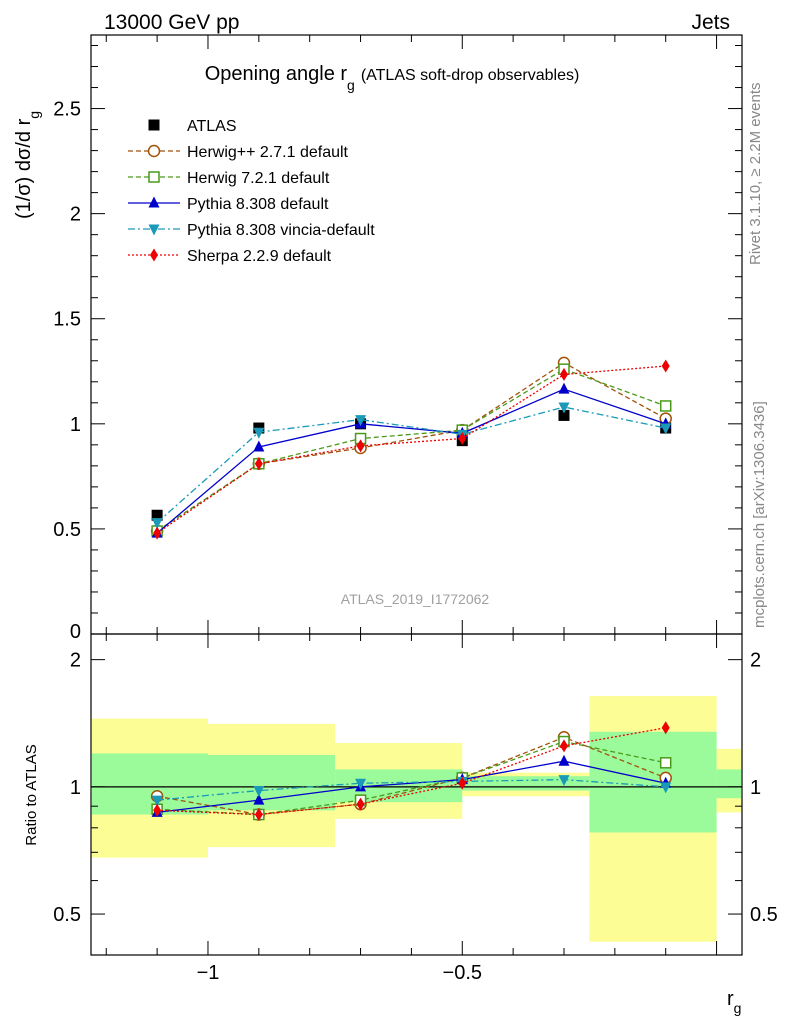 The width and height of the screenshot is (786, 1024). What do you see at coordinates (462, 973) in the screenshot?
I see `x-tick-label: −0.5` at bounding box center [462, 973].